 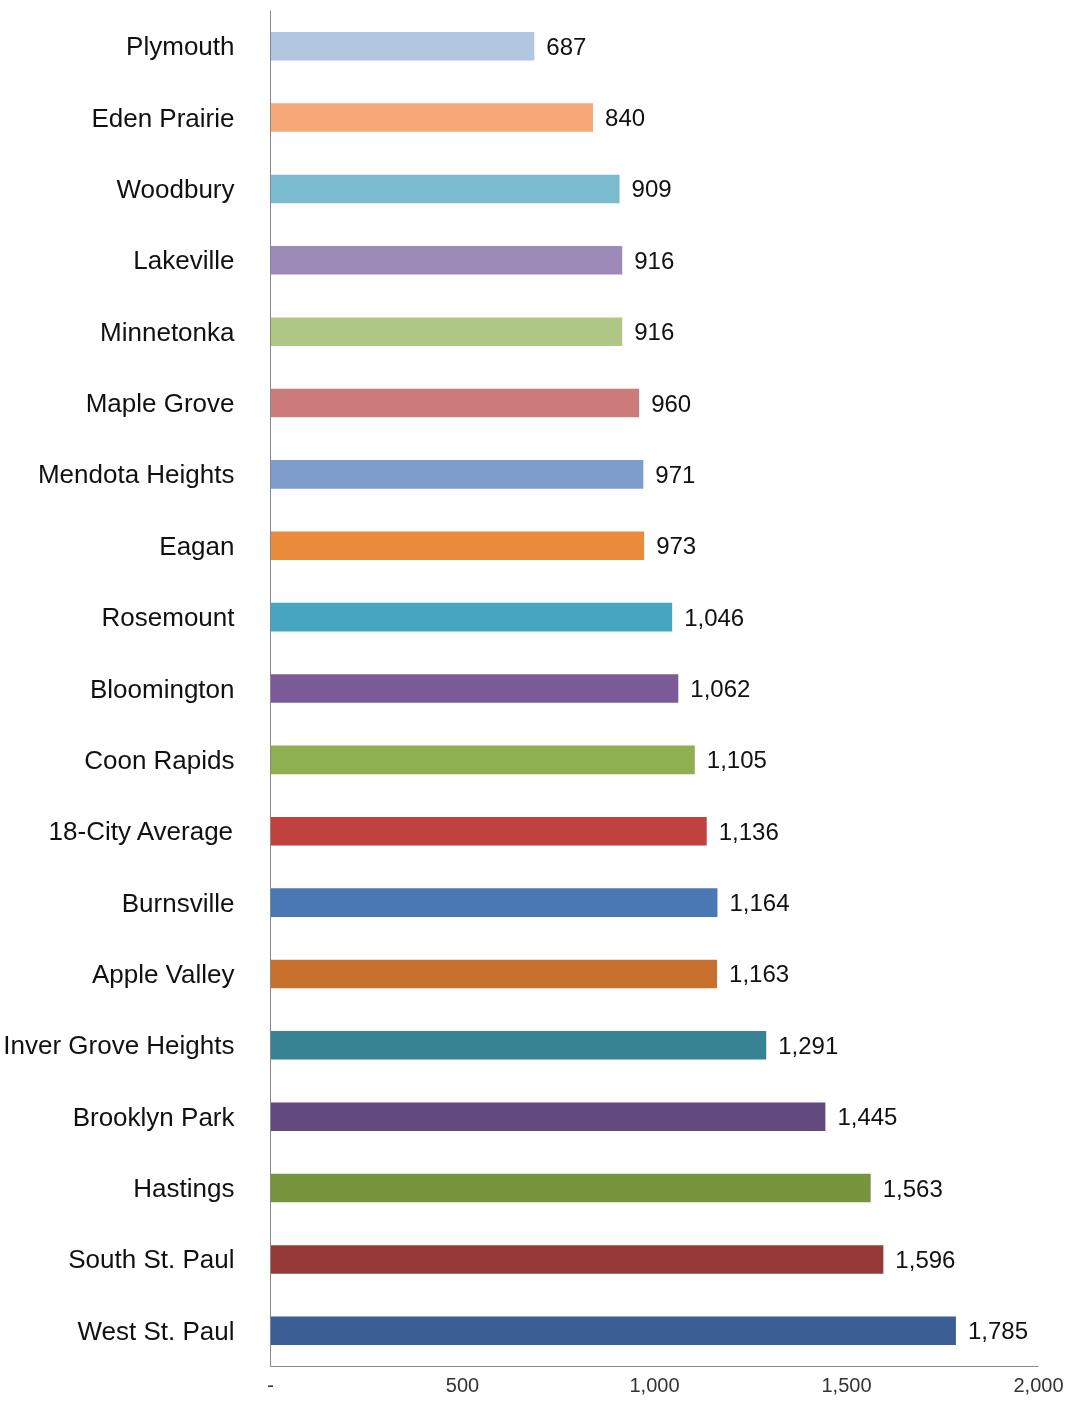 What do you see at coordinates (180, 46) in the screenshot?
I see `y-tick-label: Plymouth` at bounding box center [180, 46].